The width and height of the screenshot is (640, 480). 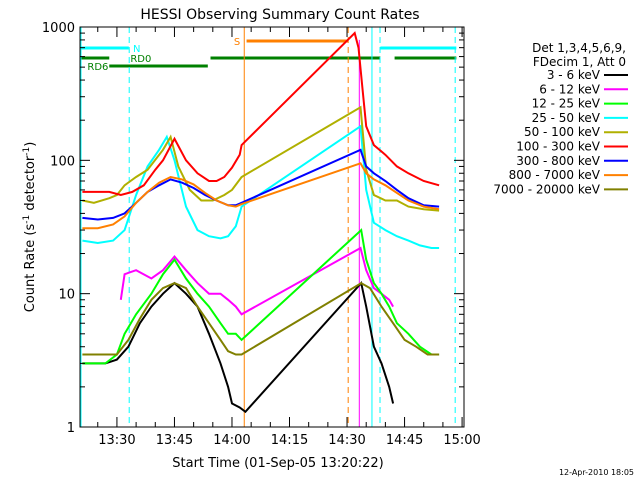 What do you see at coordinates (256, 281) in the screenshot?
I see `series-line-6-12-kev` at bounding box center [256, 281].